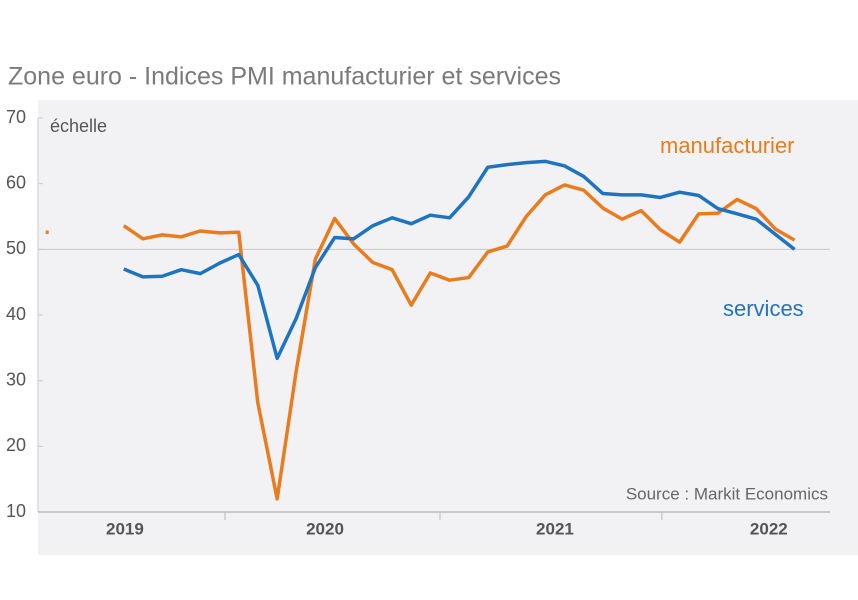 Image resolution: width=858 pixels, height=600 pixels. What do you see at coordinates (555, 528) in the screenshot?
I see `x-tick-label: 2021` at bounding box center [555, 528].